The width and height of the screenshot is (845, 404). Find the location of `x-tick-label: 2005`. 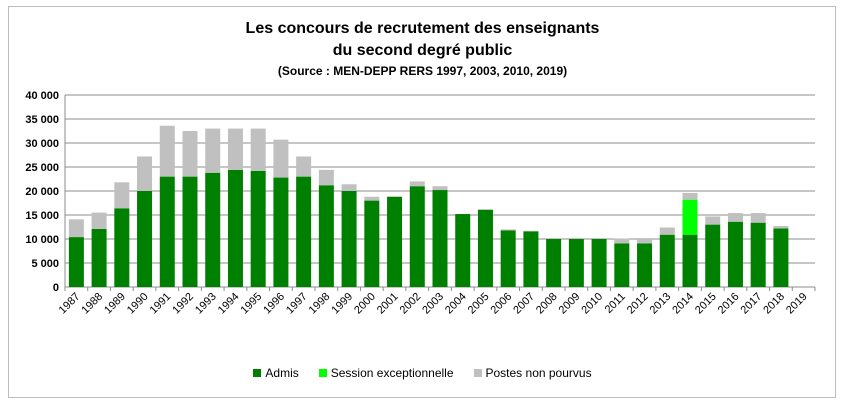

x-tick-label: 2005 is located at coordinates (479, 304).